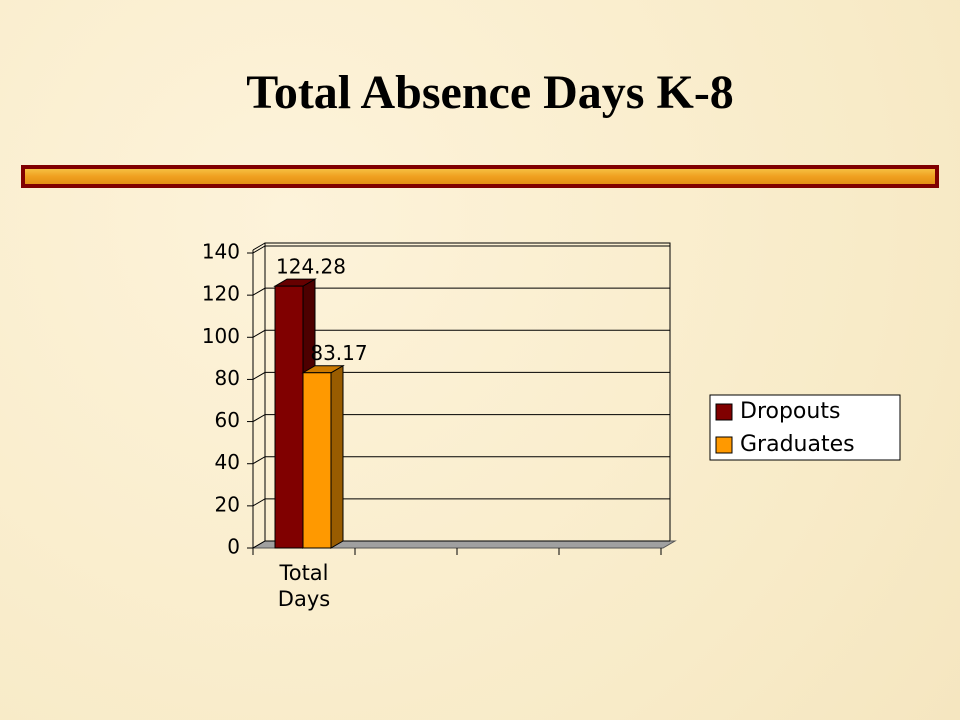 The height and width of the screenshot is (720, 960). Describe the element at coordinates (805, 427) in the screenshot. I see `legend-box` at that location.